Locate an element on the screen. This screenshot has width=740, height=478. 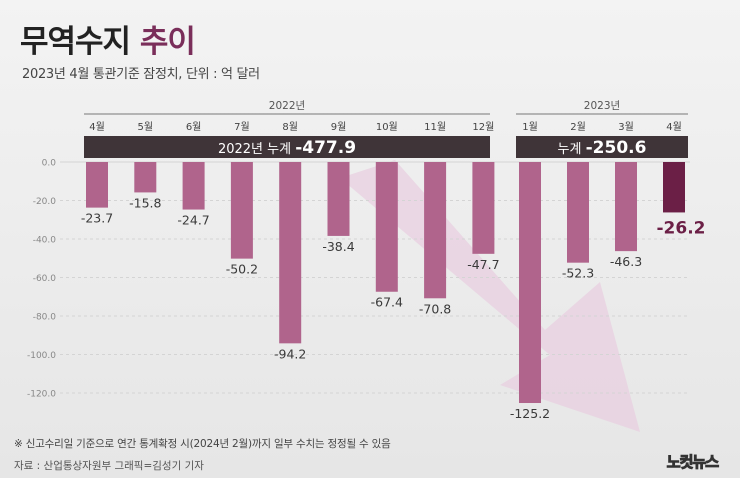
month-label: 1월 is located at coordinates (530, 127).